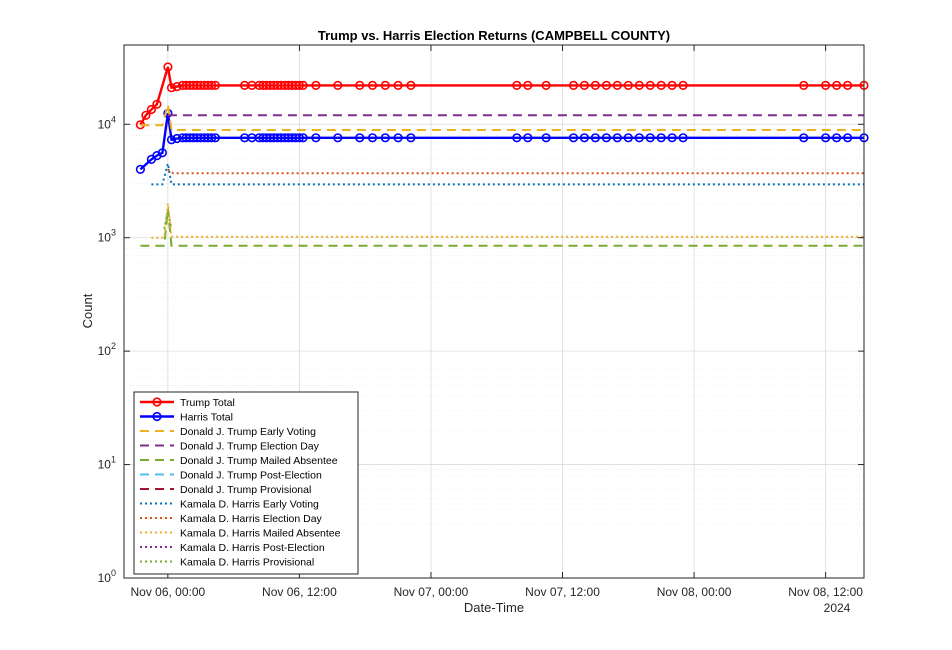 This screenshot has width=952, height=650. Describe the element at coordinates (562, 592) in the screenshot. I see `x-tick-label: Nov 07, 12:00` at that location.